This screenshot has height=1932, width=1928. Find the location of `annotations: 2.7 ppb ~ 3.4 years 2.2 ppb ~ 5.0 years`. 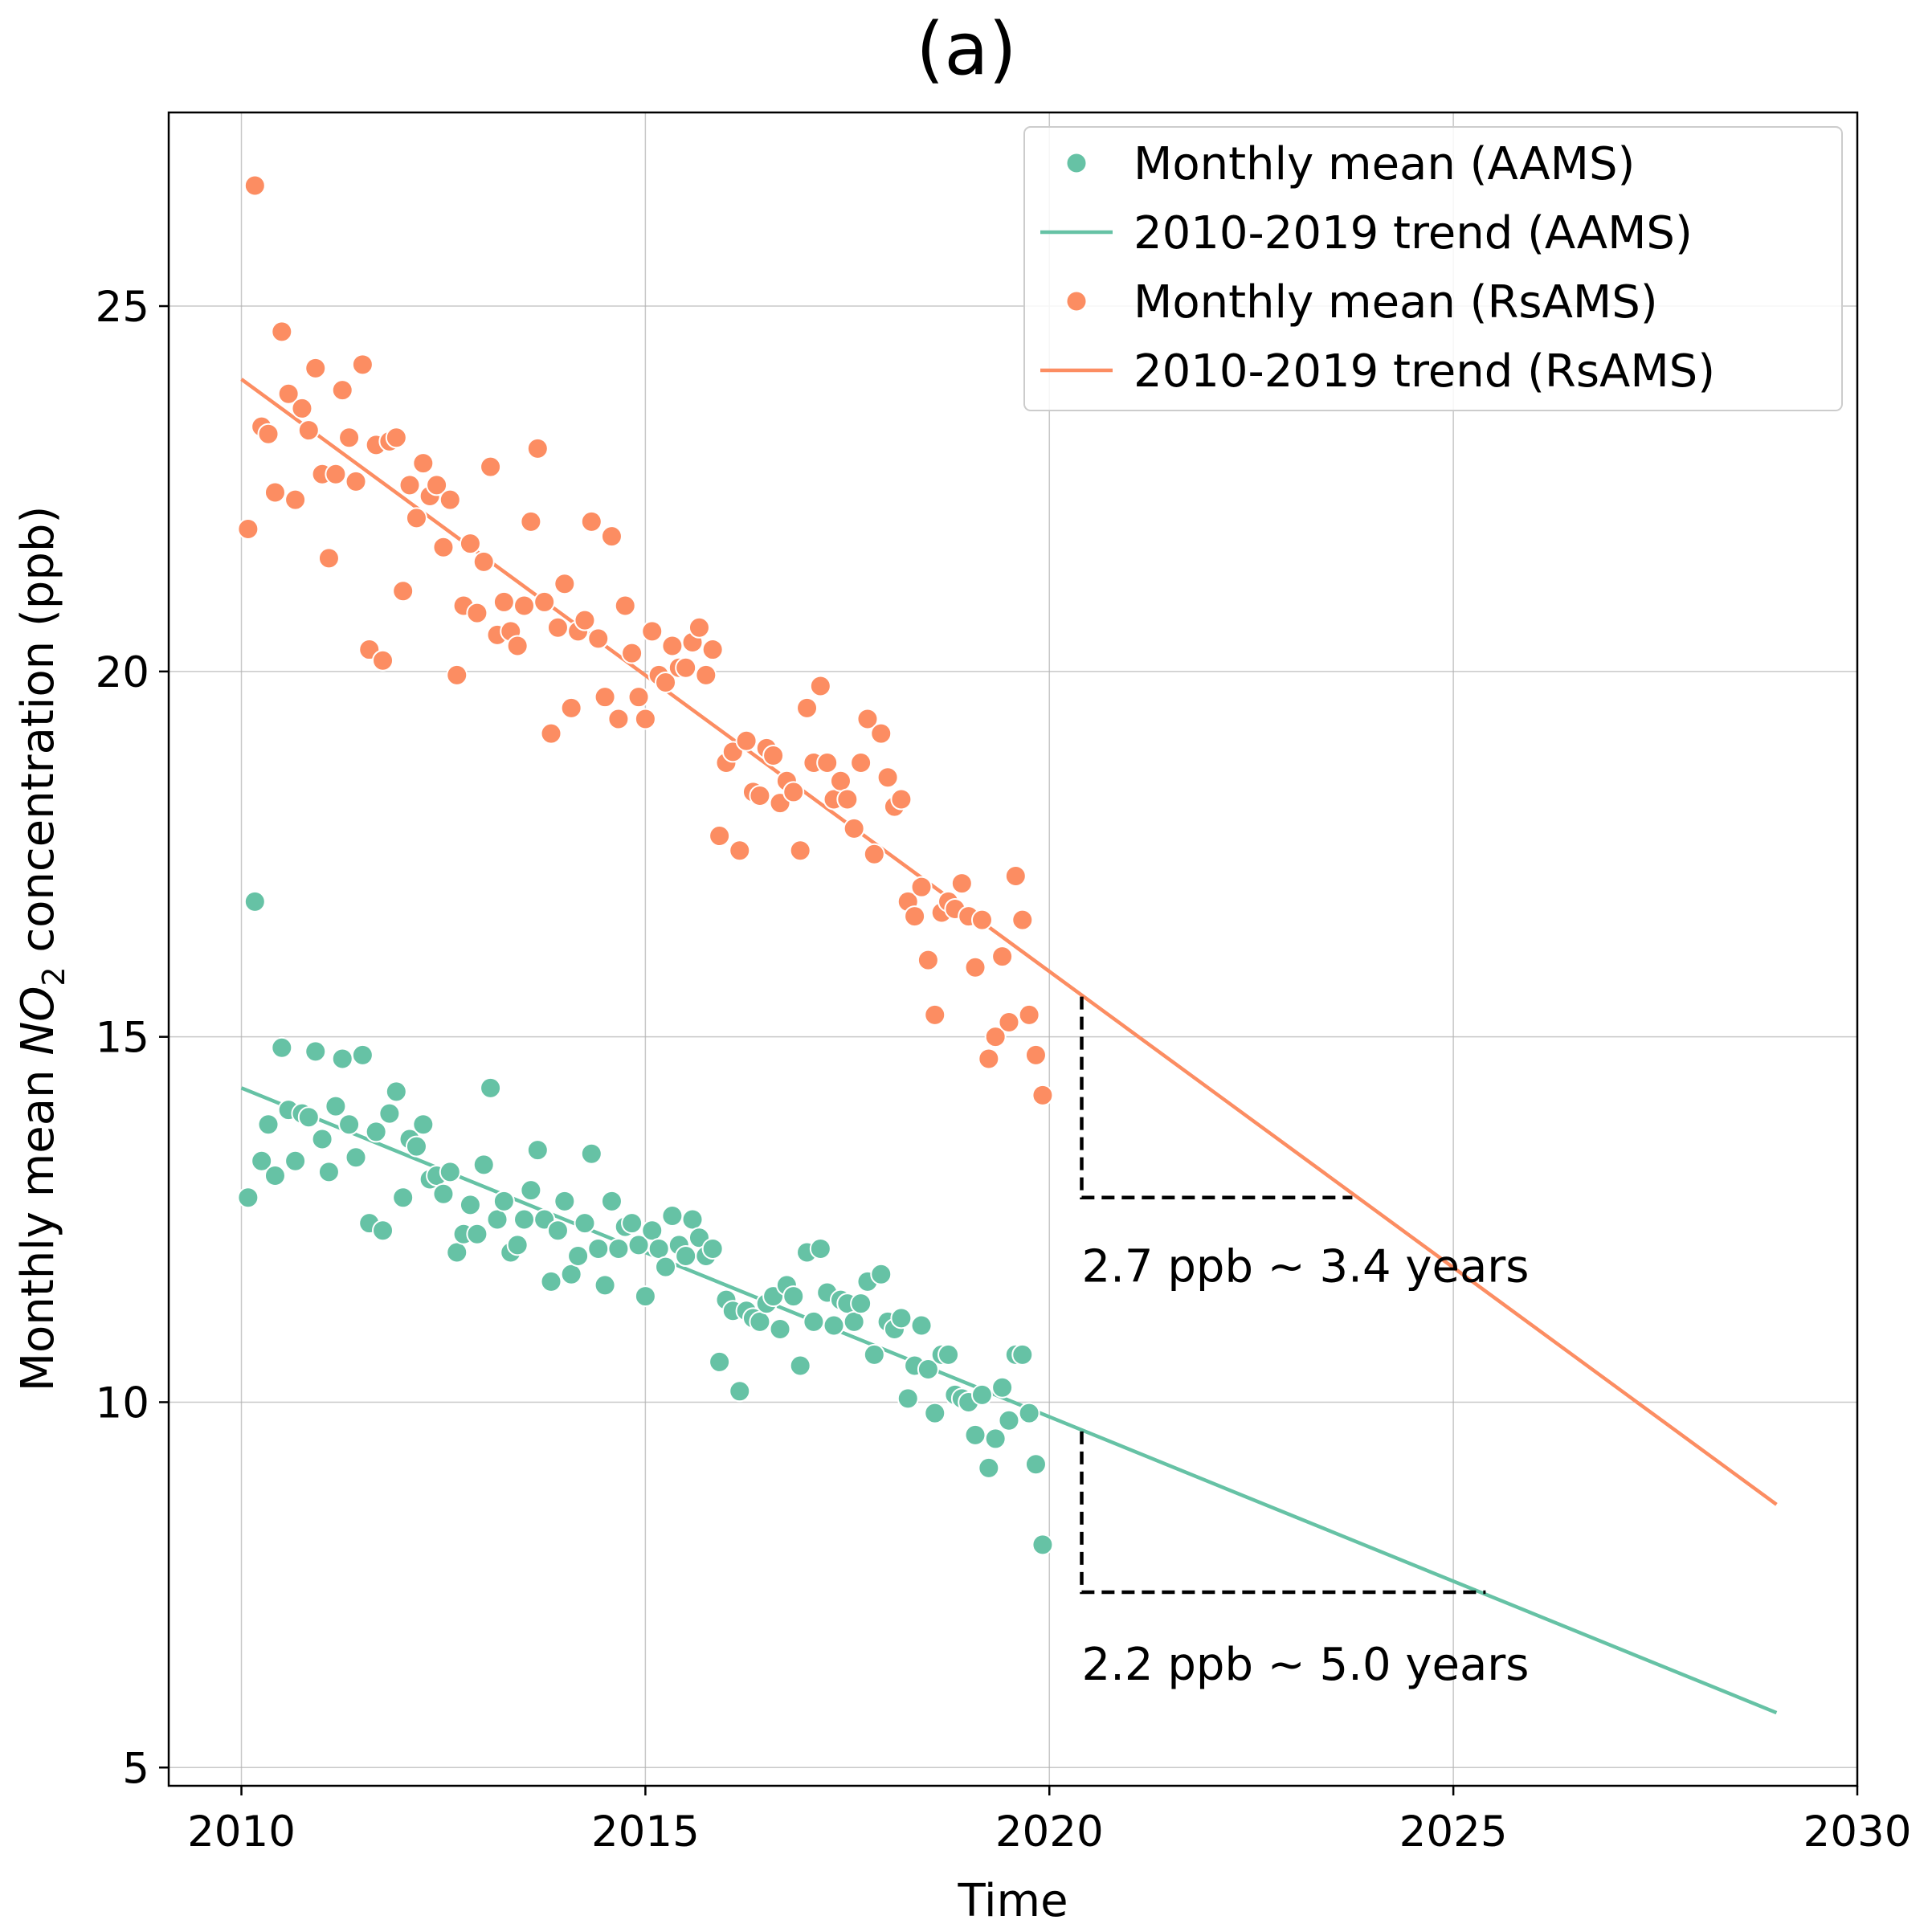

annotations: 2.7 ppb ~ 3.4 years 2.2 ppb ~ 5.0 years is located at coordinates (1304, 1343).